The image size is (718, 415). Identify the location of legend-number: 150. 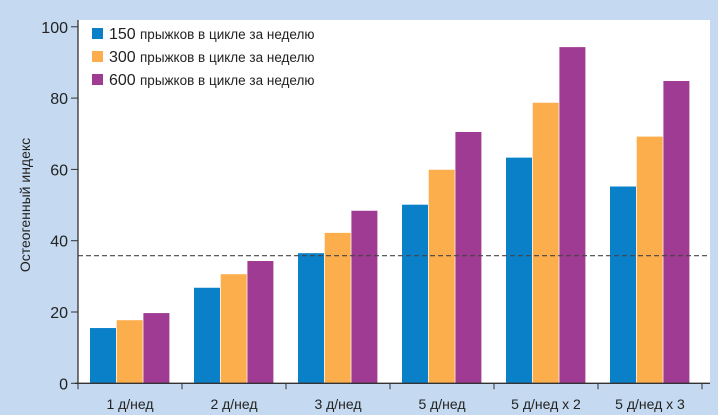
(122, 34).